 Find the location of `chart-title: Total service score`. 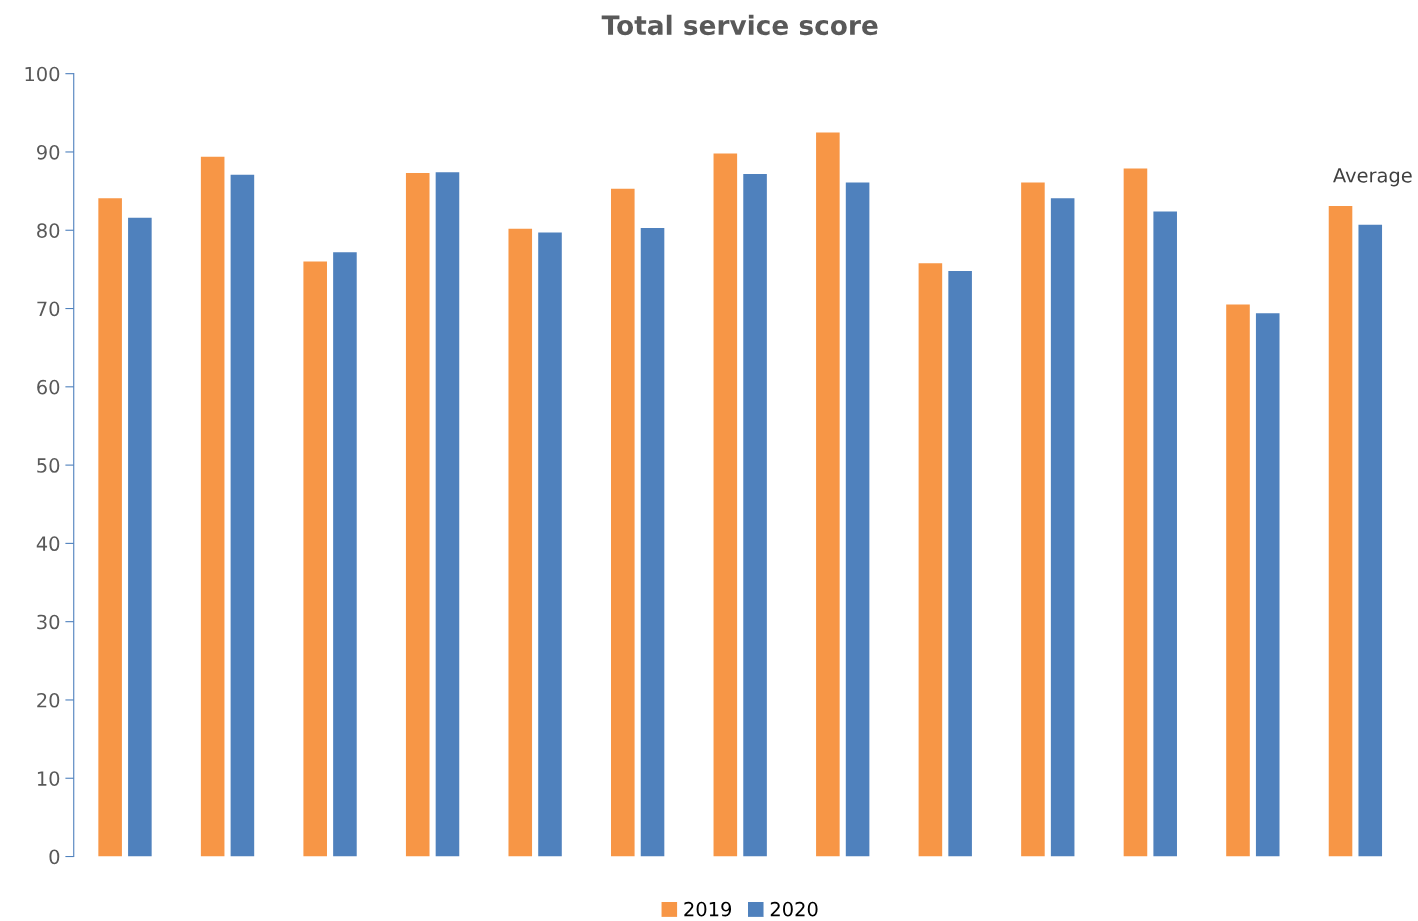

chart-title: Total service score is located at coordinates (739, 25).